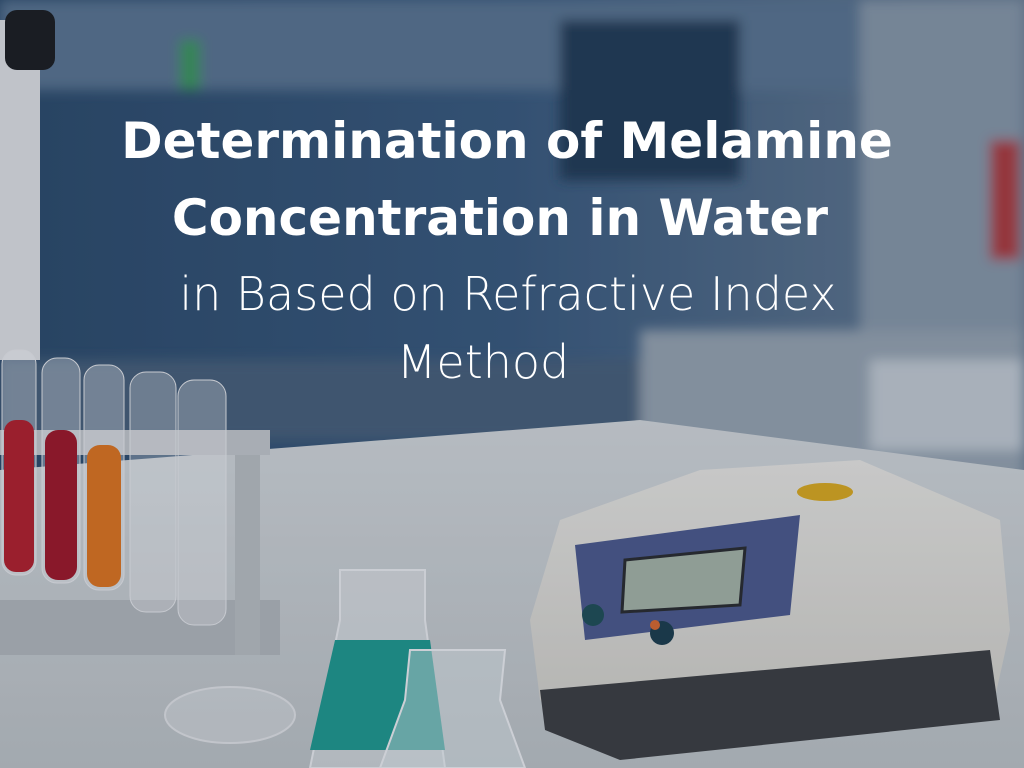 Image resolution: width=1024 pixels, height=768 pixels. I want to click on title-line: Concentration in Water, so click(500, 218).